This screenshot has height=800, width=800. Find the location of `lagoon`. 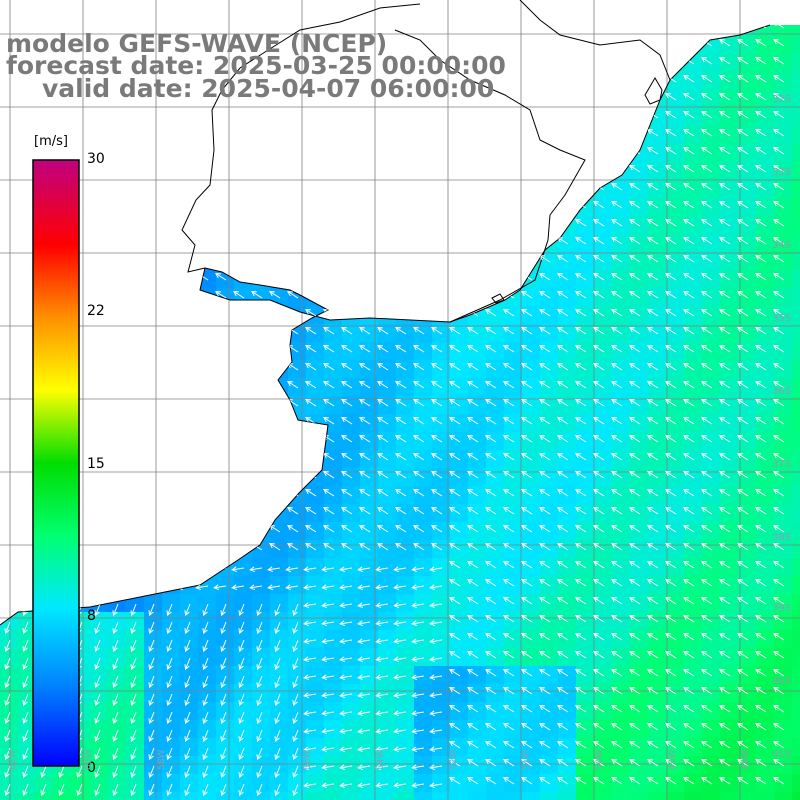

lagoon is located at coordinates (653, 91).